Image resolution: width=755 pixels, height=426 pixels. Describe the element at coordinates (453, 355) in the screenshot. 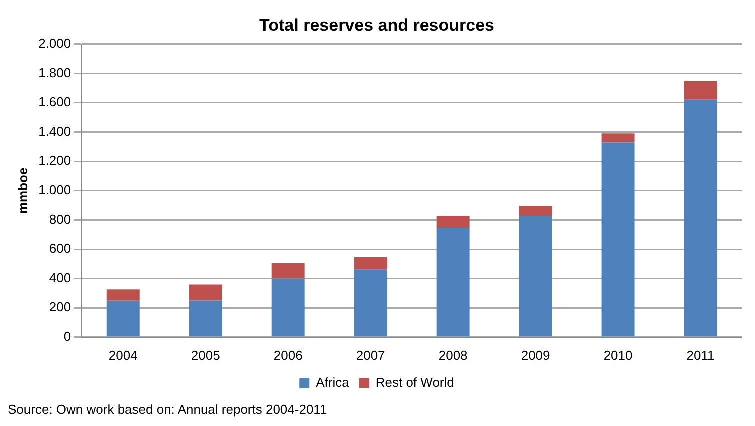

I see `x-tick-label: 2008` at that location.